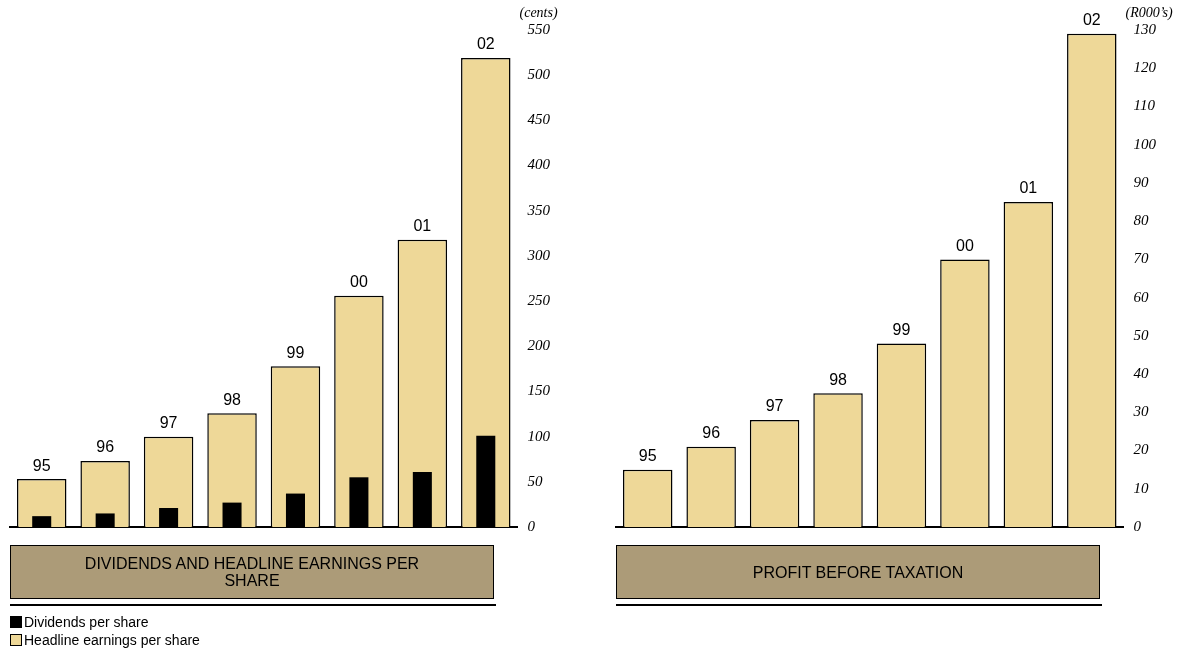  What do you see at coordinates (1141, 449) in the screenshot?
I see `y-tick-label: 20` at bounding box center [1141, 449].